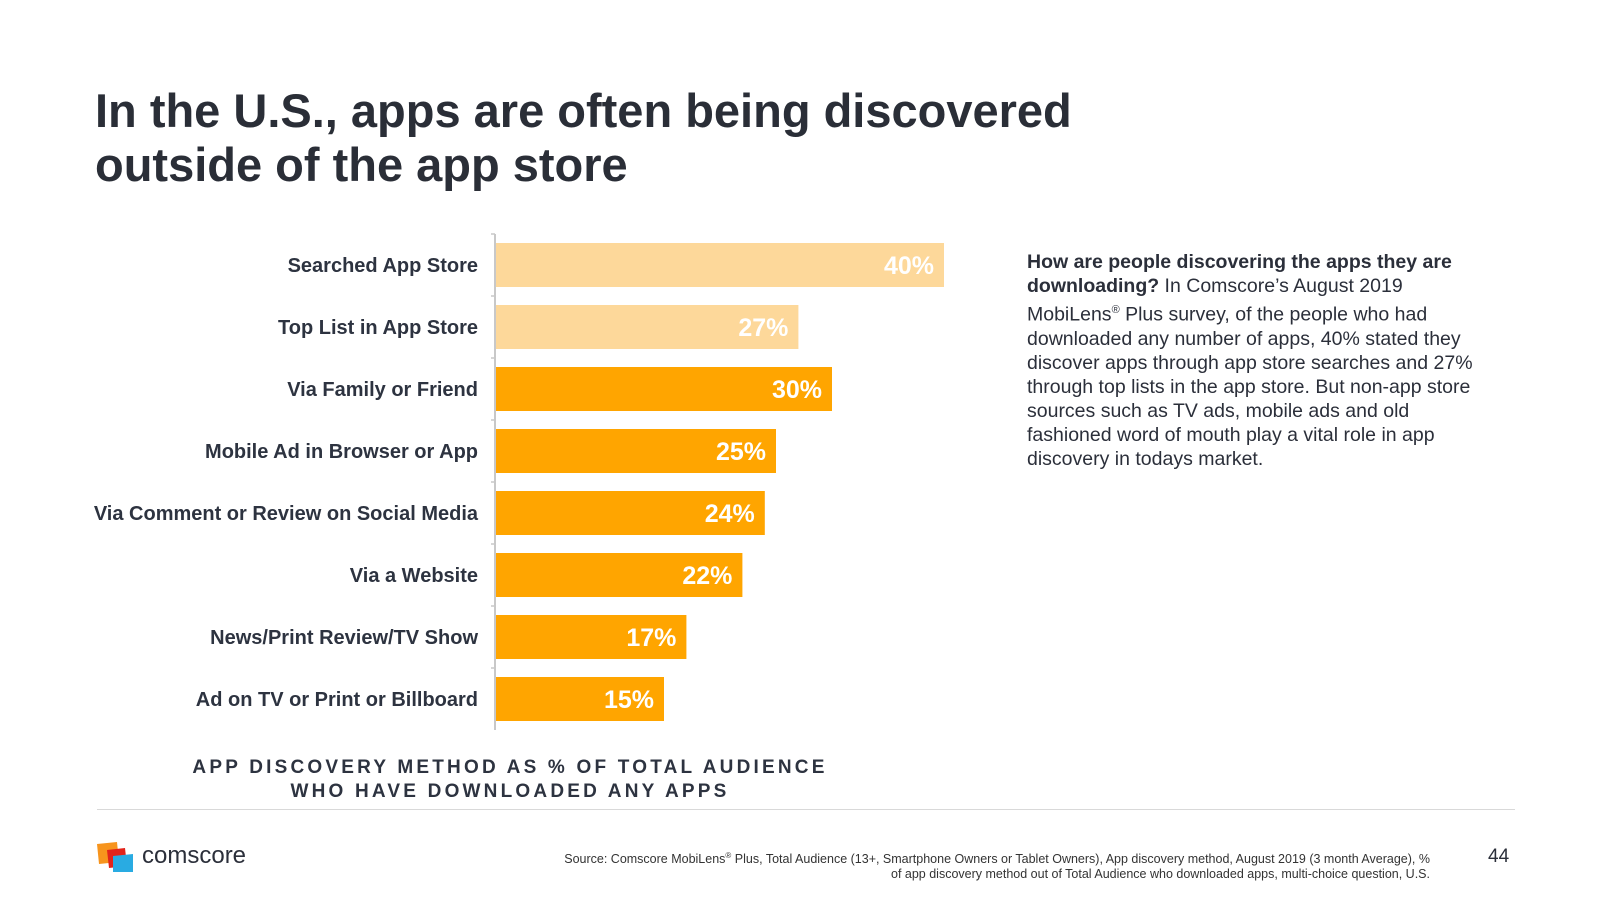 Image resolution: width=1600 pixels, height=900 pixels. What do you see at coordinates (1115, 310) in the screenshot?
I see `registered-mark: ®` at bounding box center [1115, 310].